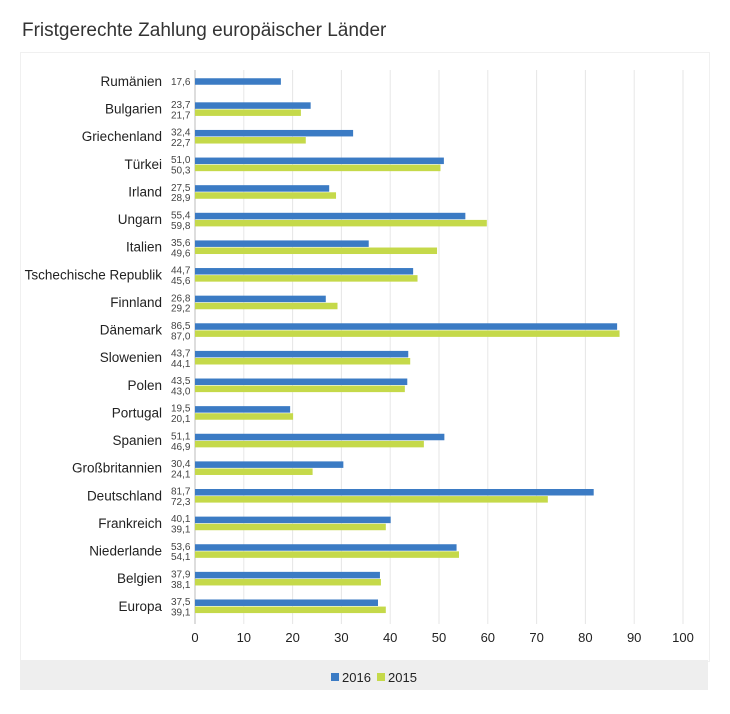 The image size is (730, 714). What do you see at coordinates (381, 677) in the screenshot?
I see `legend-swatch-2015` at bounding box center [381, 677].